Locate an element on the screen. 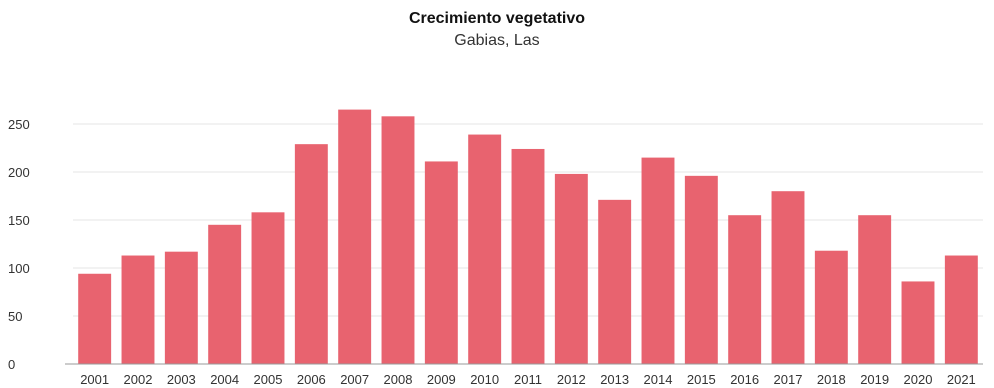 The width and height of the screenshot is (994, 388). x-tick-label: 2012 is located at coordinates (571, 379).